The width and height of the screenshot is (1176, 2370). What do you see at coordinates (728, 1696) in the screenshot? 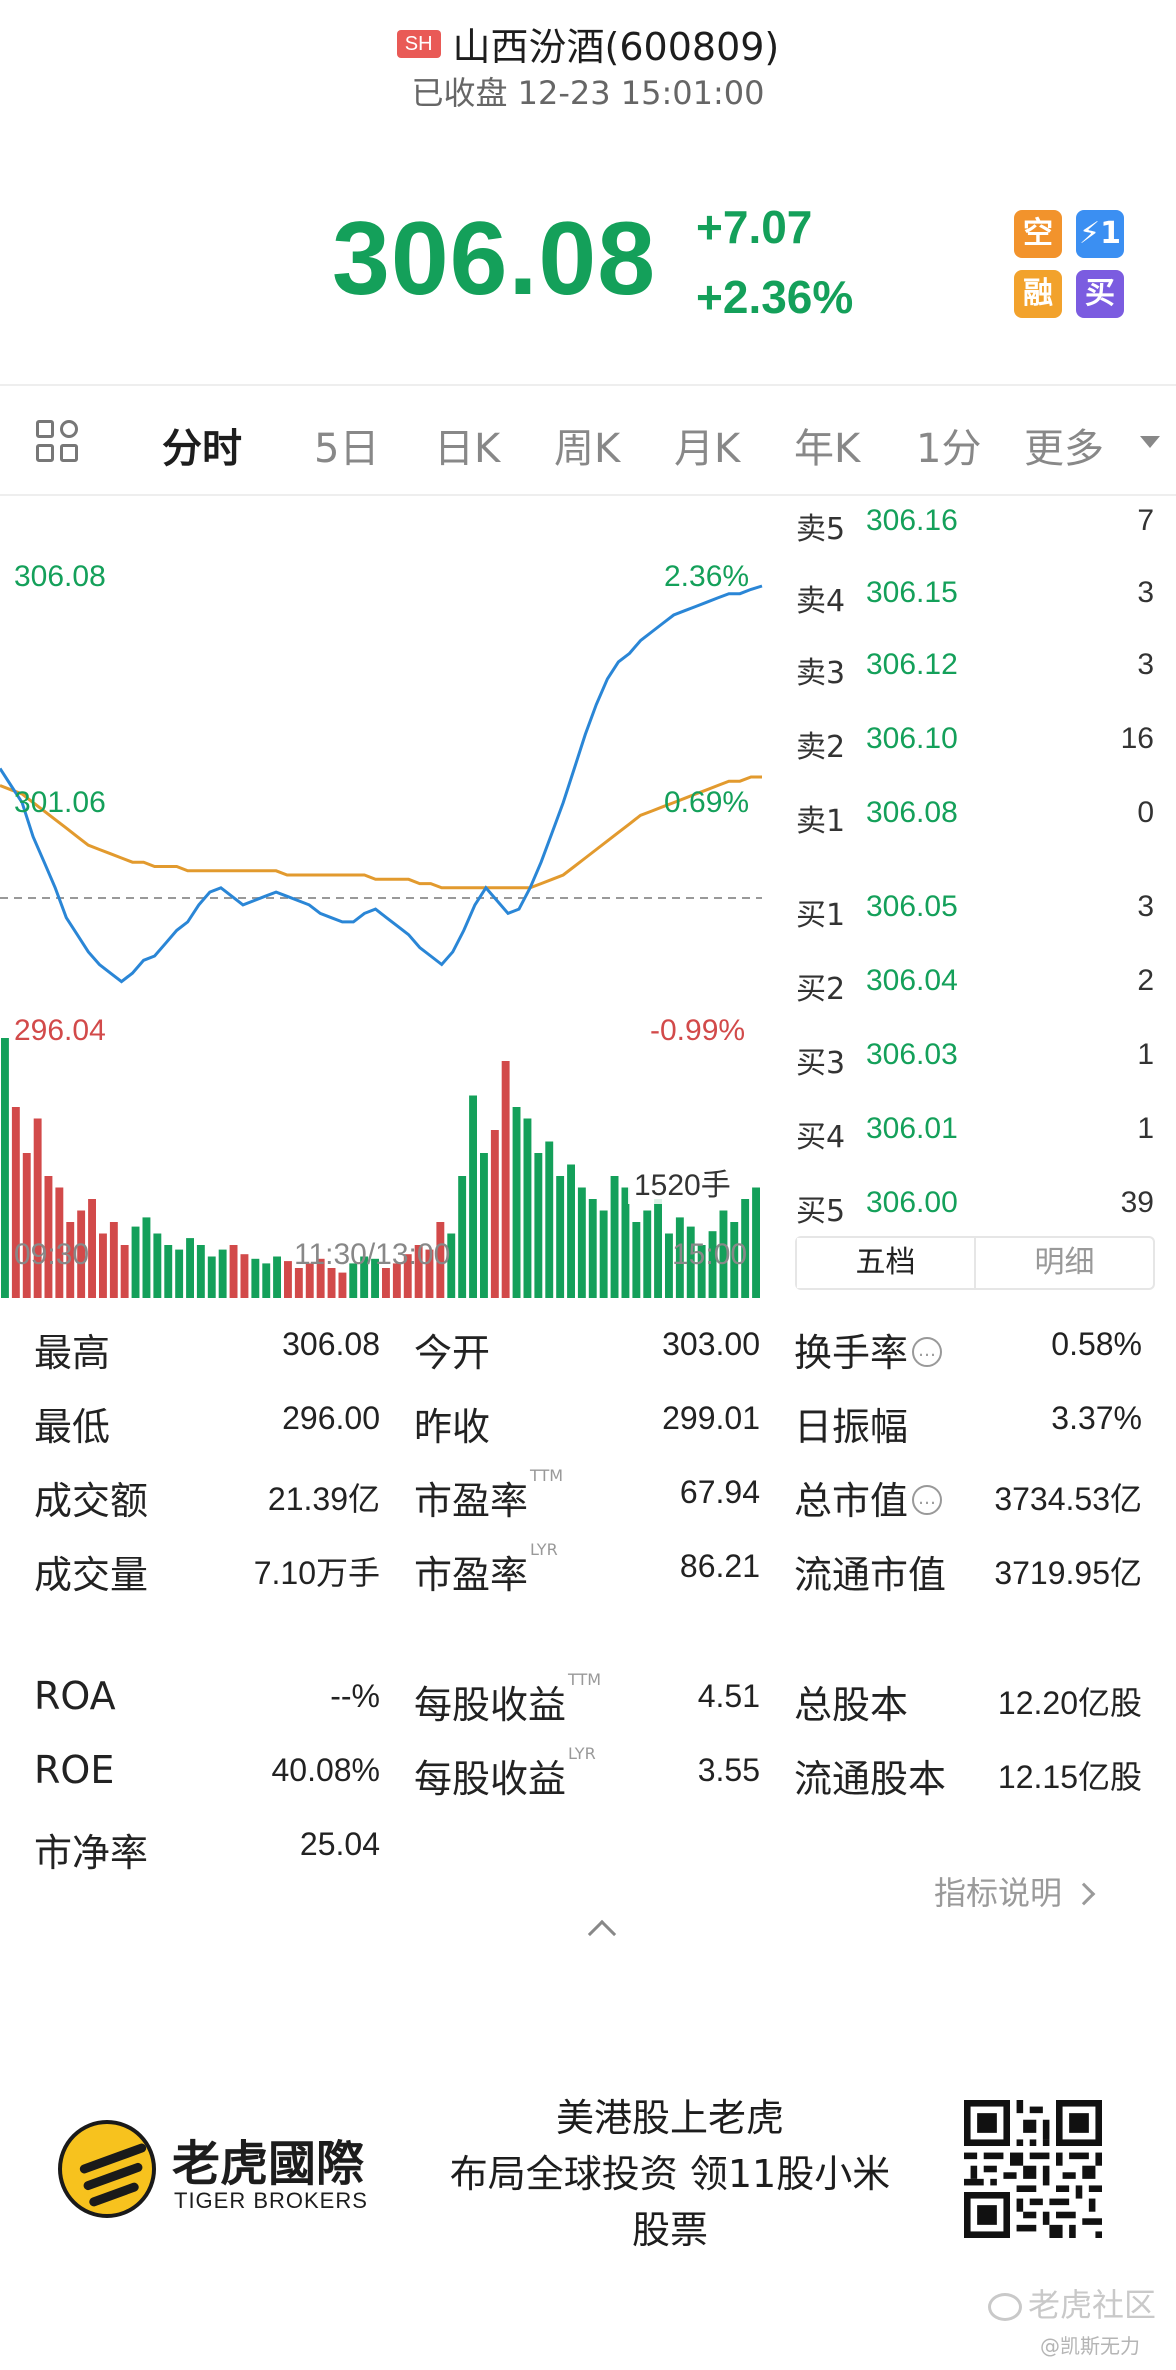
I see `stat-value: 4.51` at bounding box center [728, 1696].